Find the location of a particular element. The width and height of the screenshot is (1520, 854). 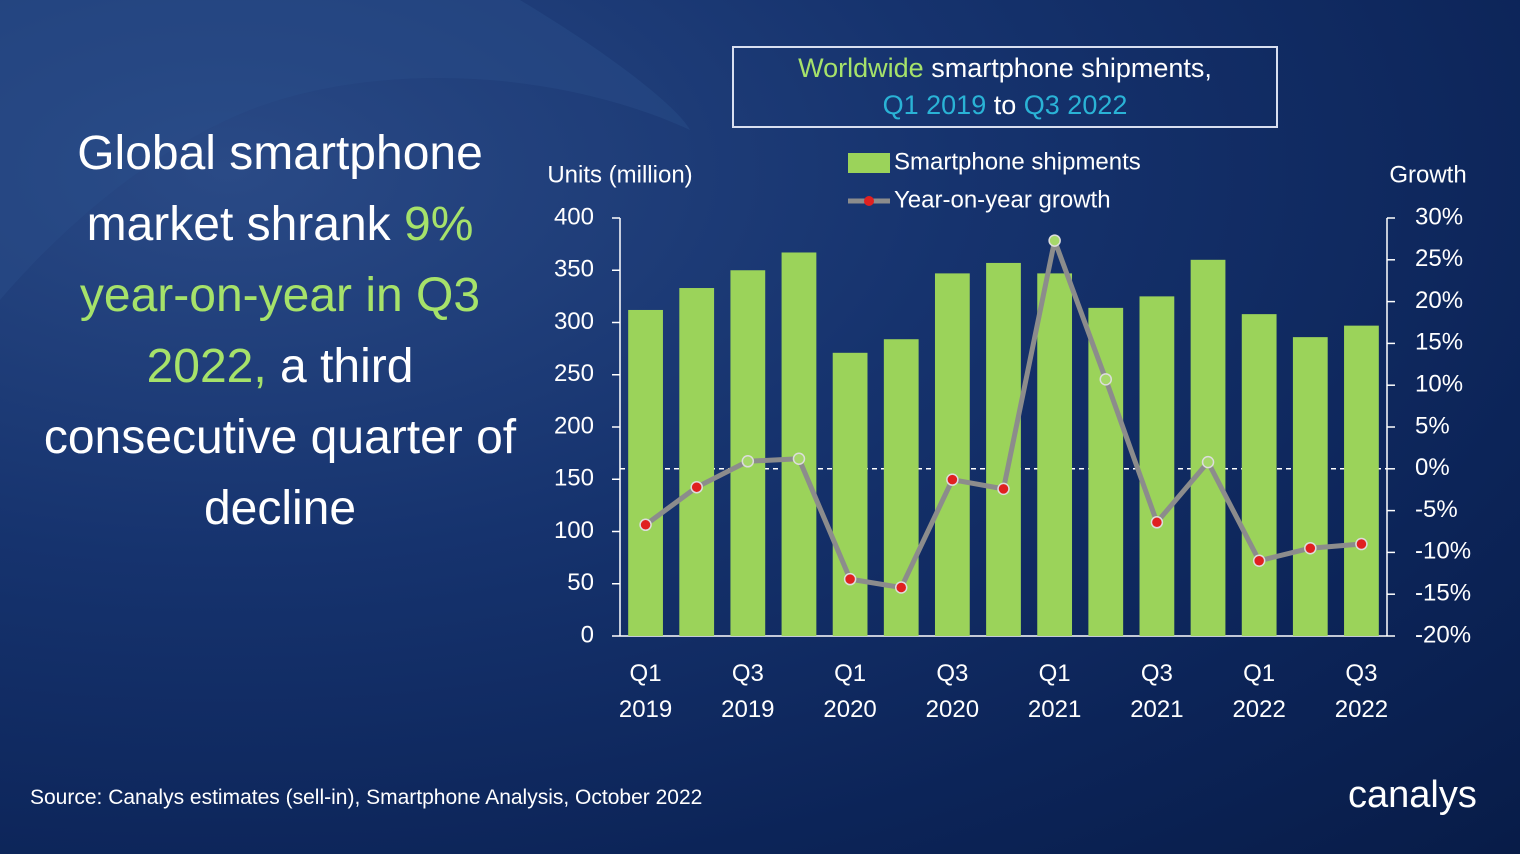

x-tick-label: Q1 2019 is located at coordinates (645, 691).